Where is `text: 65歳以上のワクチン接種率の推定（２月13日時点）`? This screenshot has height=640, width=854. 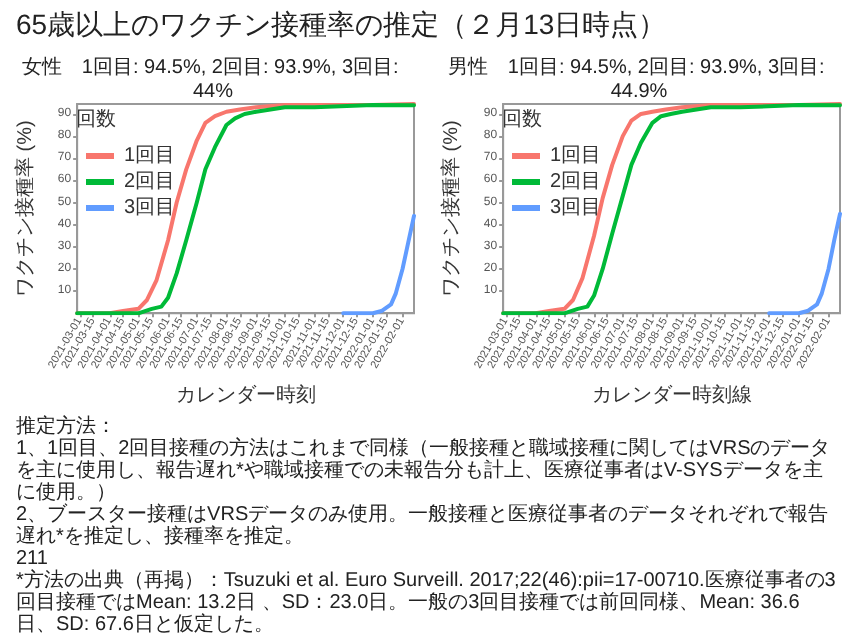 text: 65歳以上のワクチン接種率の推定（２月13日時点） is located at coordinates (342, 25).